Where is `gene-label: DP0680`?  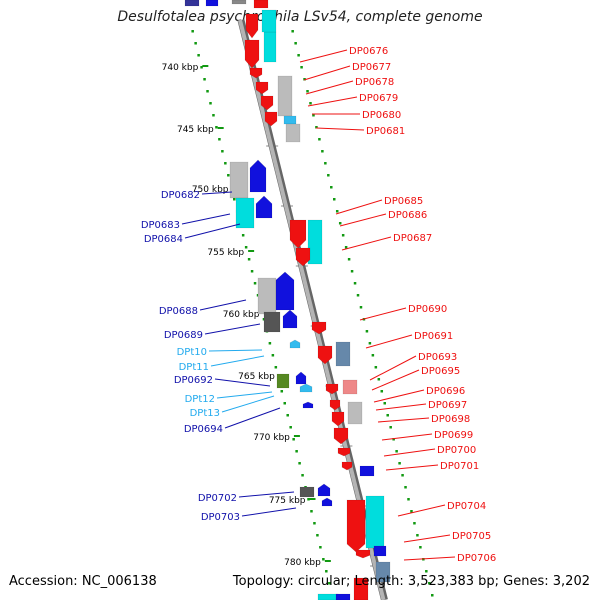 gene-label: DP0680 is located at coordinates (381, 115).